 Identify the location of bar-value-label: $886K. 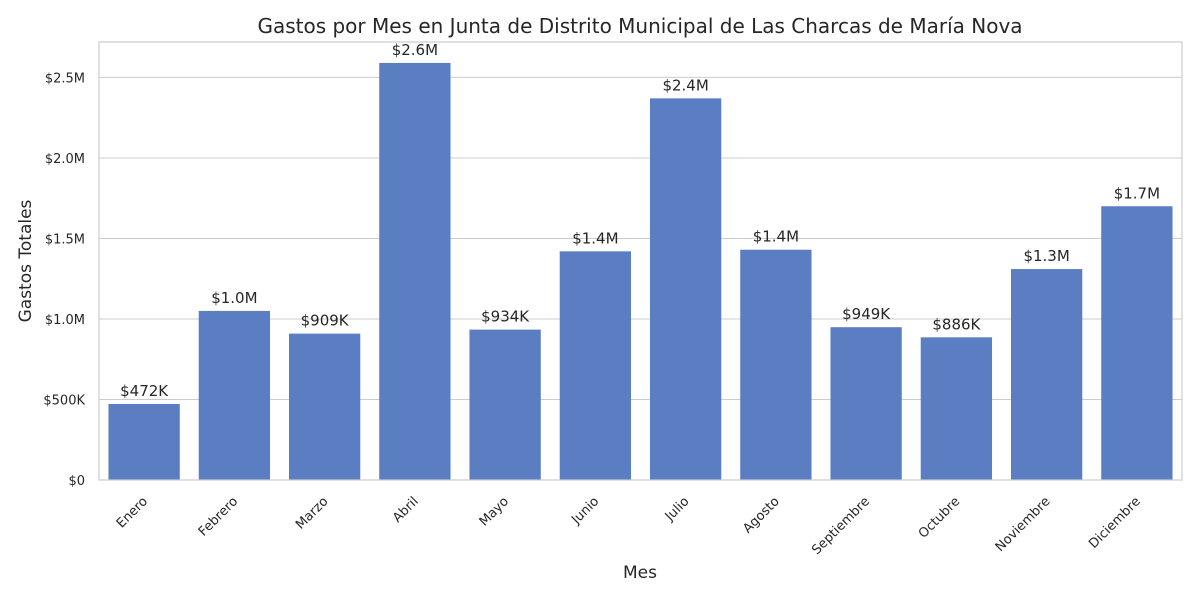
(956, 324).